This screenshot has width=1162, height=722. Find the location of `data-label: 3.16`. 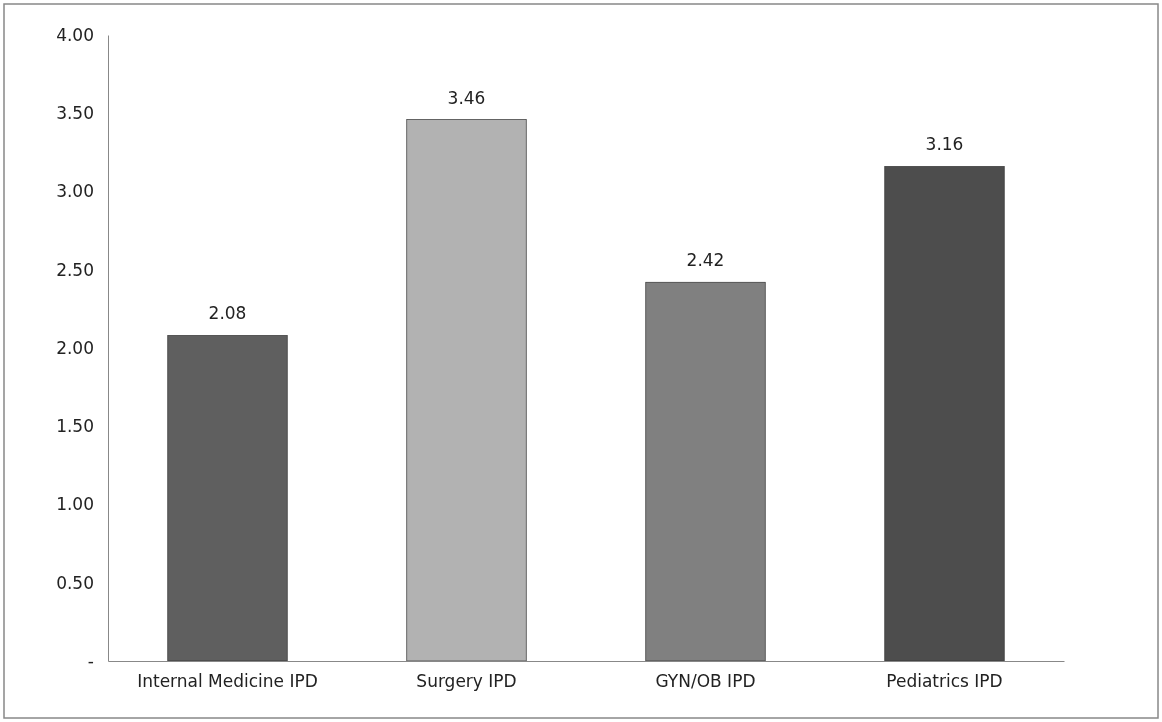

data-label: 3.16 is located at coordinates (944, 144).